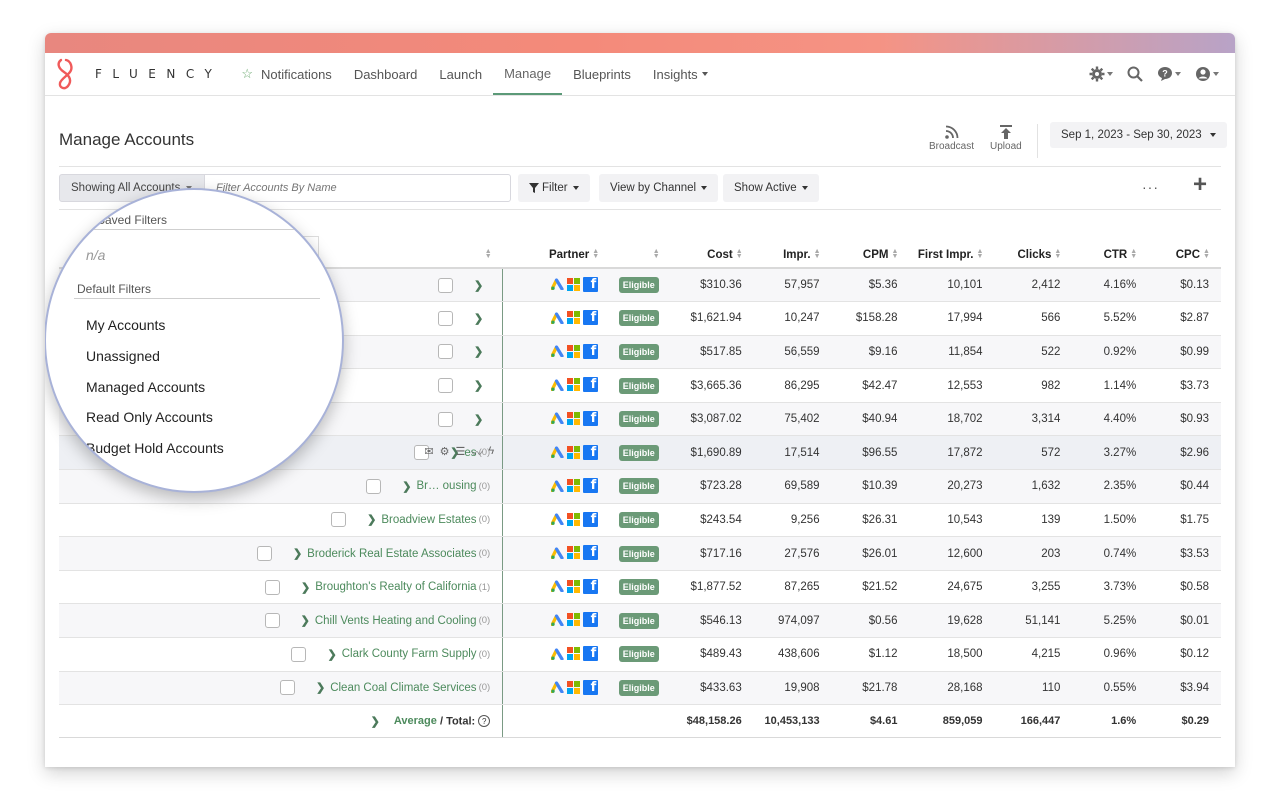 The image size is (1280, 800). What do you see at coordinates (403, 687) in the screenshot?
I see `account-name-link: Clean Coal Climate Services` at bounding box center [403, 687].